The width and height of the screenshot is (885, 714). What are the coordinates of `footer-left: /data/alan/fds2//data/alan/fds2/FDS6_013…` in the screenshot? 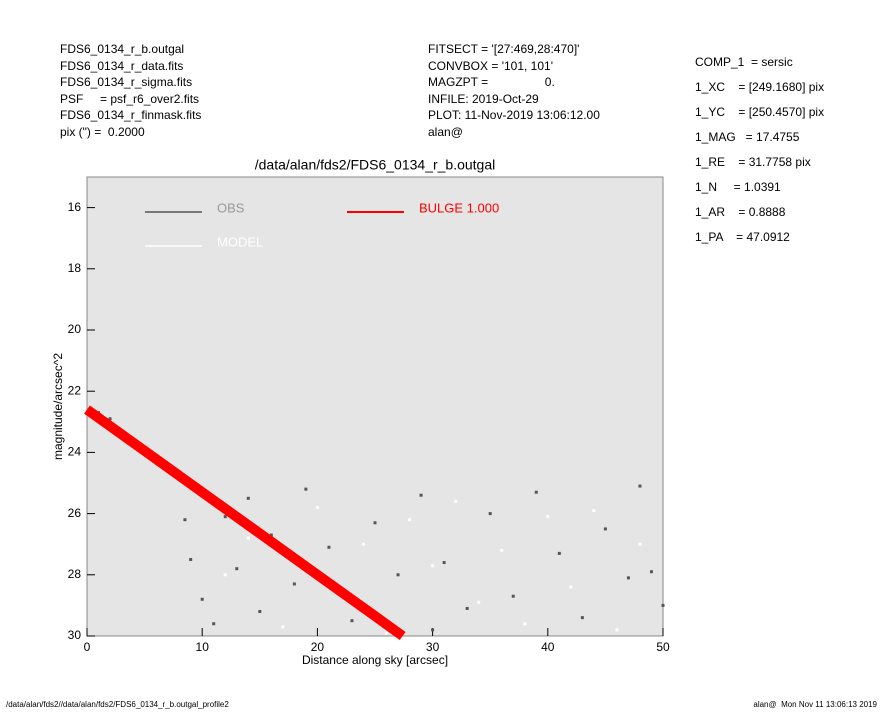 It's located at (117, 704).